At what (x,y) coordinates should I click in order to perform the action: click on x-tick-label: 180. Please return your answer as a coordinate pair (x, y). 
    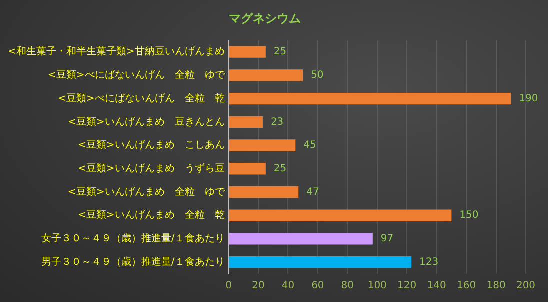
    Looking at the image, I should click on (496, 286).